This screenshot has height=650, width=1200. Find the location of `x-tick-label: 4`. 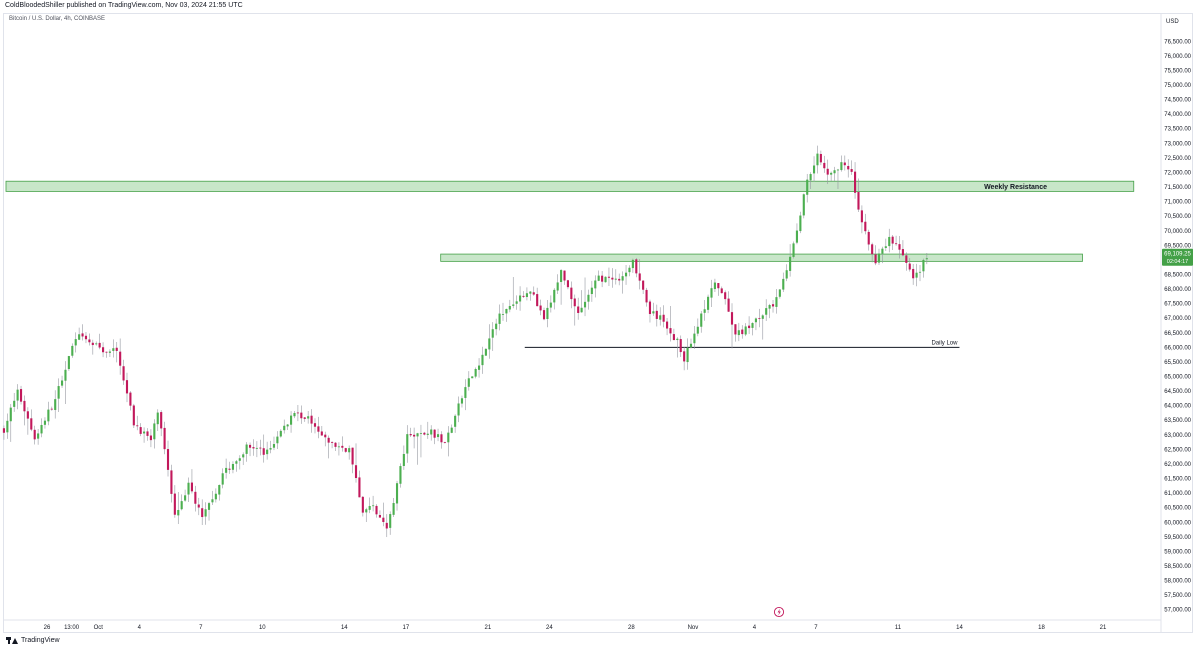

x-tick-label: 4 is located at coordinates (755, 628).